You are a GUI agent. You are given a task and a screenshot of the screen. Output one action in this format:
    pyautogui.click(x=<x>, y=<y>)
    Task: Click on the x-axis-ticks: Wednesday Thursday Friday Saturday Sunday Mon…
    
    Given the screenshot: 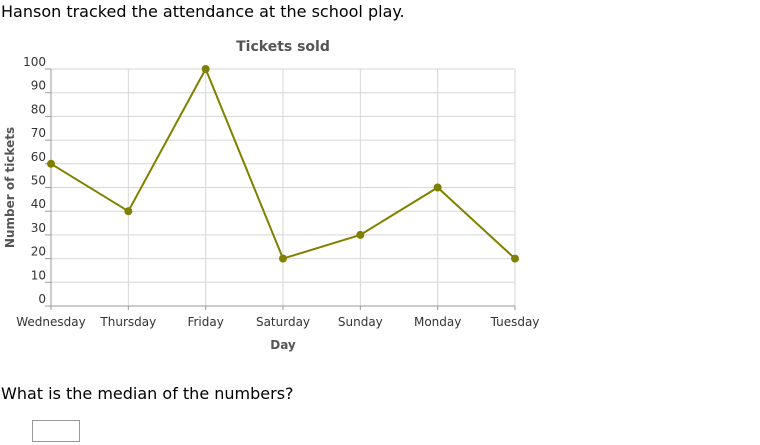 What is the action you would take?
    pyautogui.click(x=277, y=317)
    